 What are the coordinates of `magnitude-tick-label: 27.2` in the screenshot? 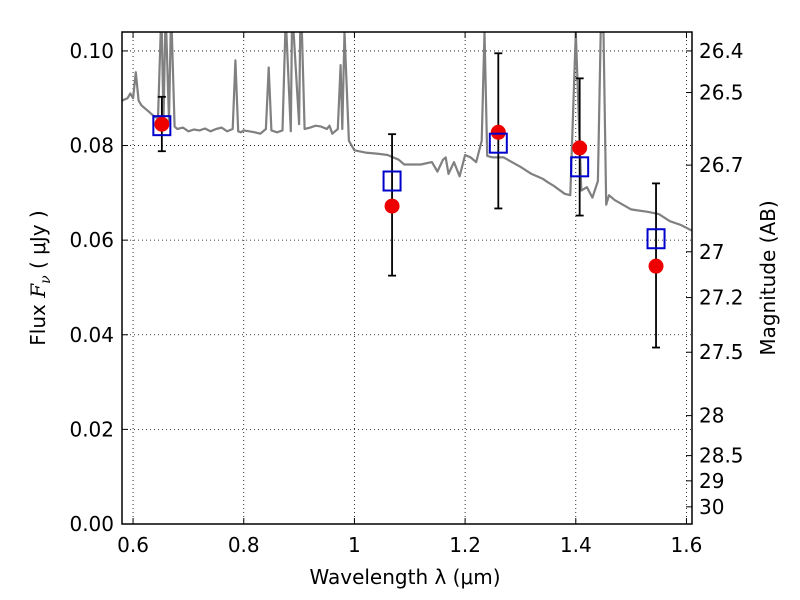 It's located at (721, 298).